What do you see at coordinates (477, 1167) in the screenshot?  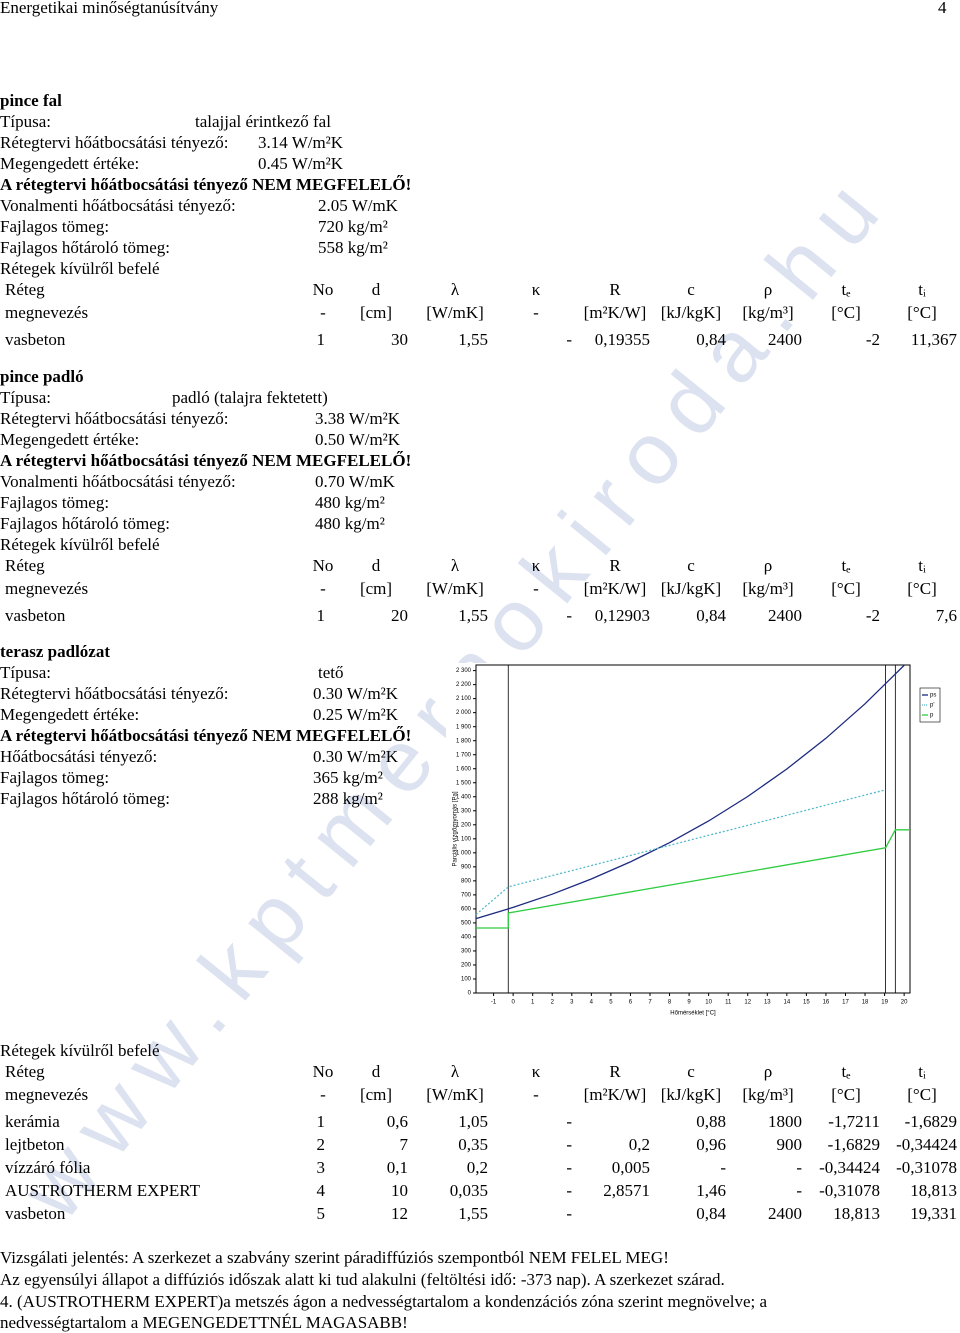 I see `table-cell: 0,2` at bounding box center [477, 1167].